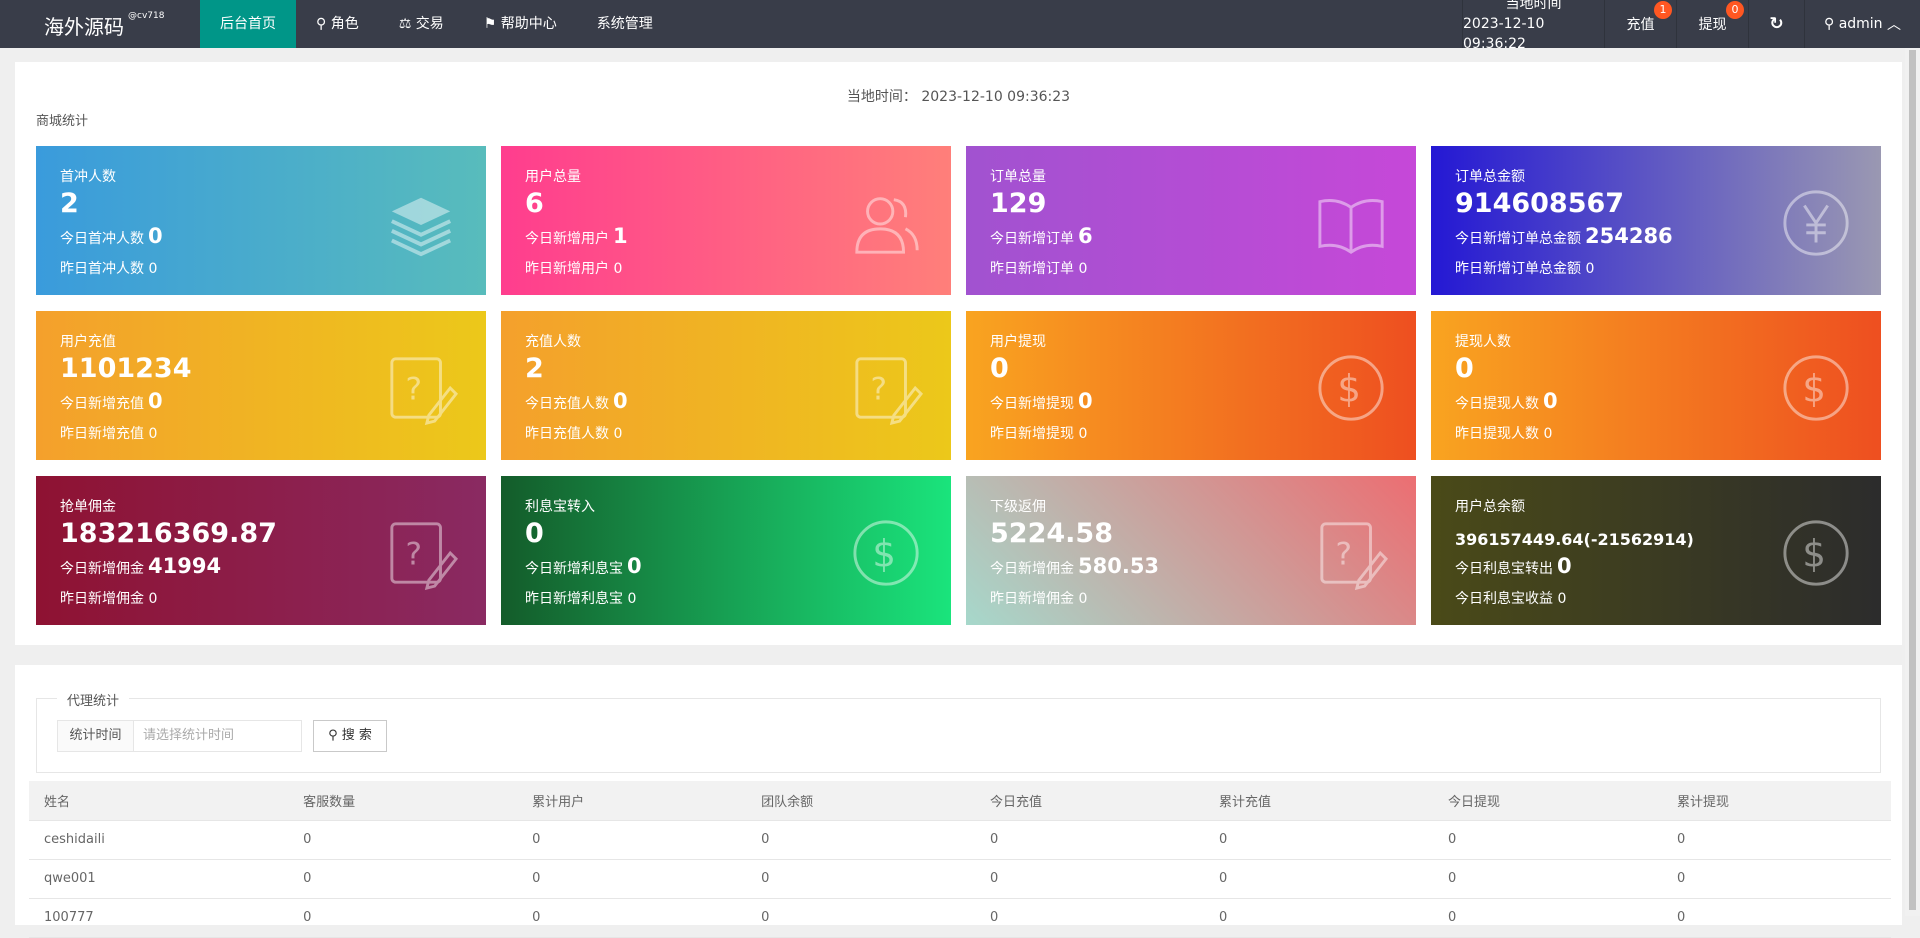 The width and height of the screenshot is (1920, 938). Describe the element at coordinates (1351, 227) in the screenshot. I see `book-icon` at that location.